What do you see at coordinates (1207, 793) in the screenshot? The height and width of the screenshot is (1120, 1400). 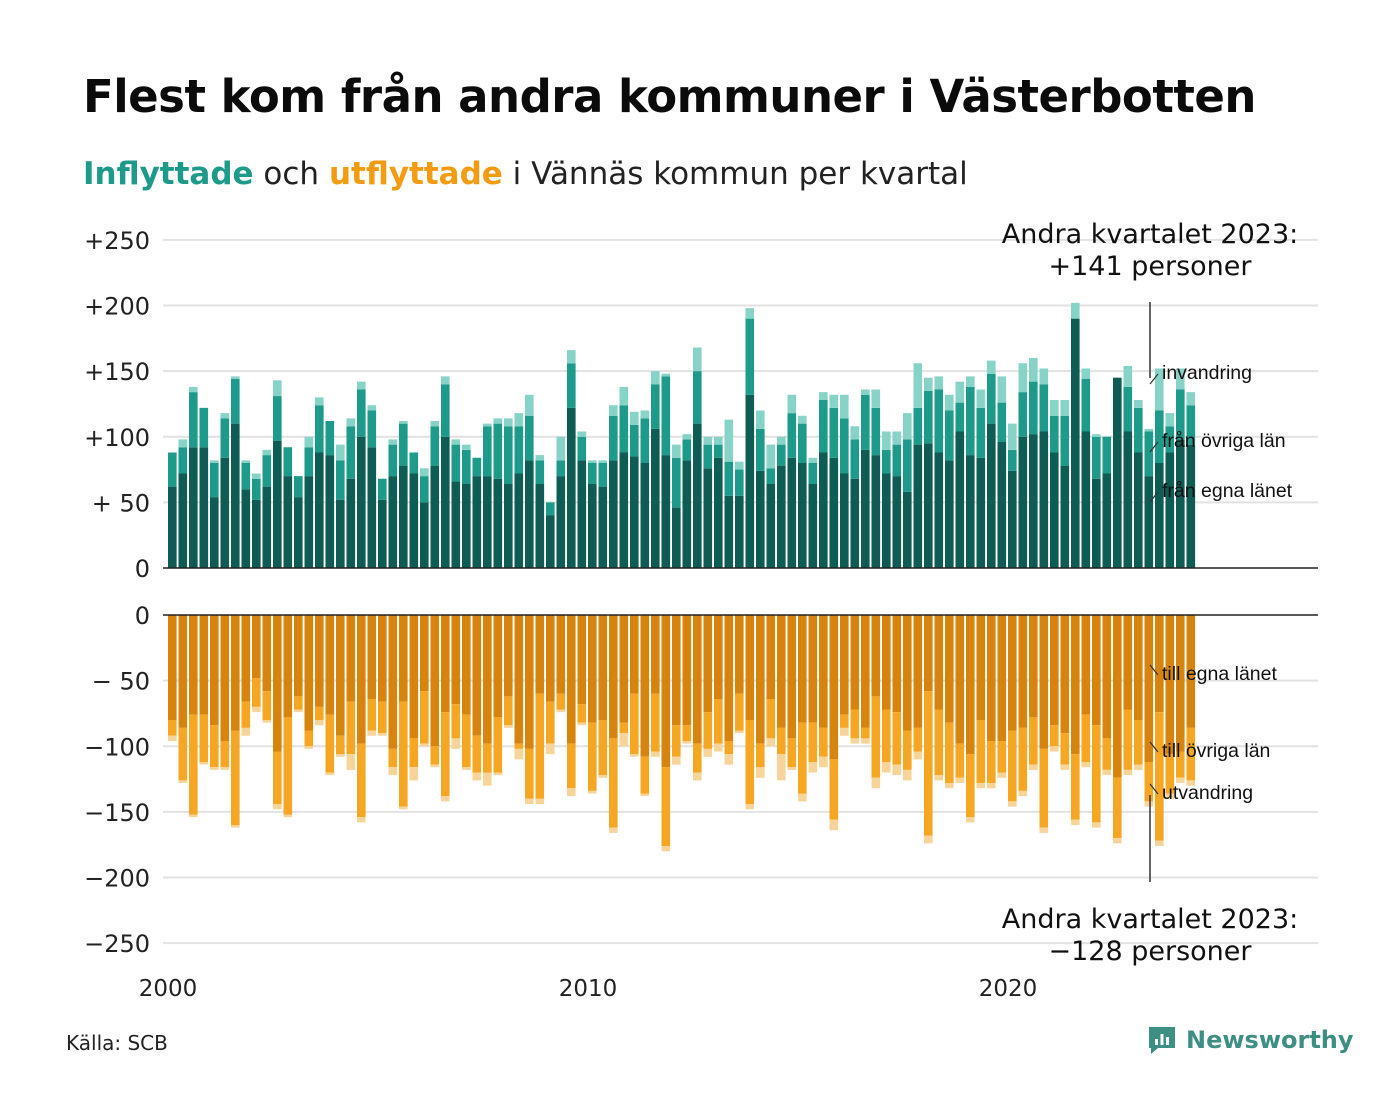 I see `bottom-series-label: utvandring` at bounding box center [1207, 793].